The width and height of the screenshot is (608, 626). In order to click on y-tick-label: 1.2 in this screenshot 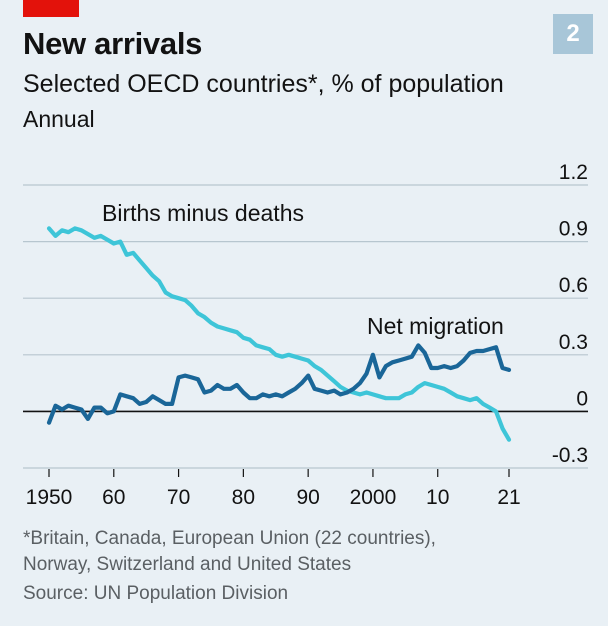, I will do `click(573, 172)`.